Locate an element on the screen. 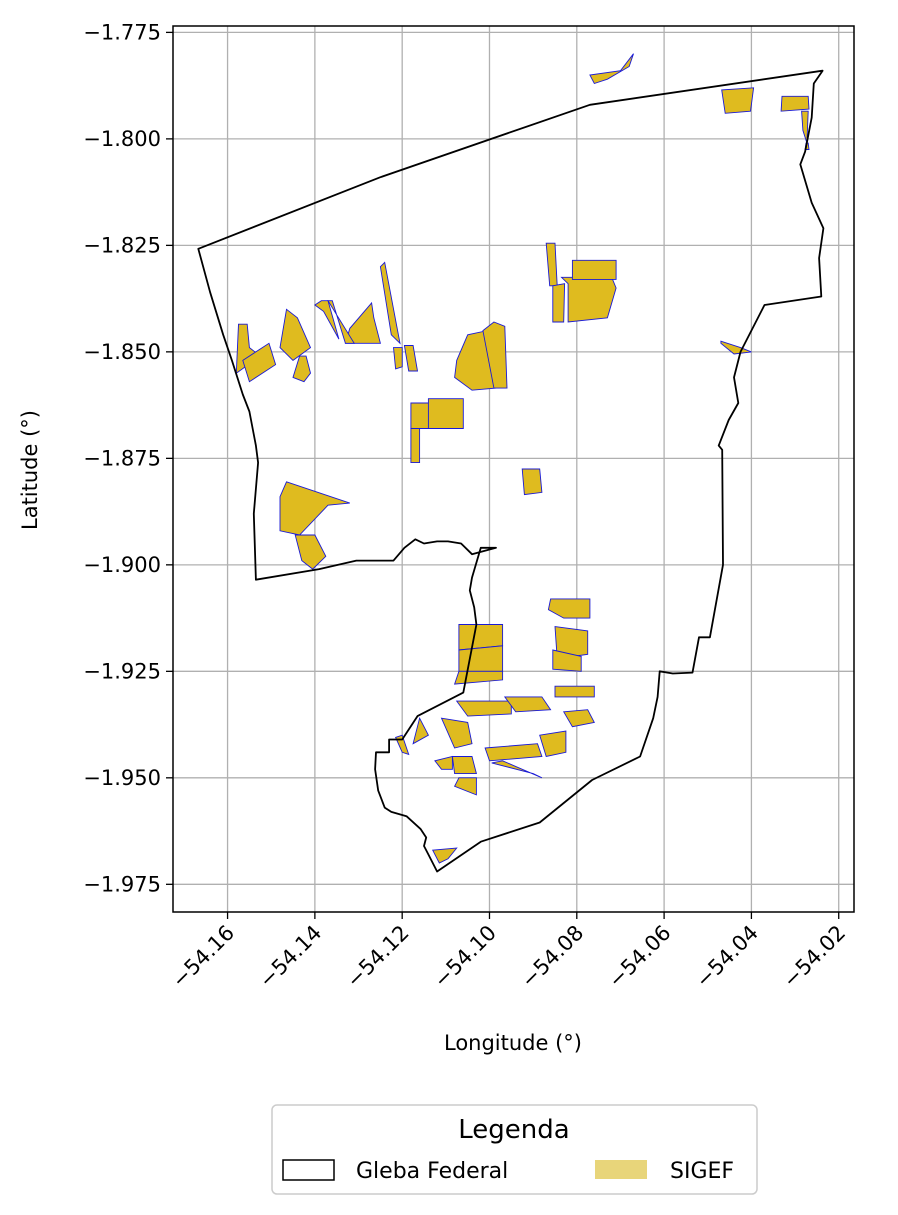  legend-title: Legenda is located at coordinates (513, 1130).